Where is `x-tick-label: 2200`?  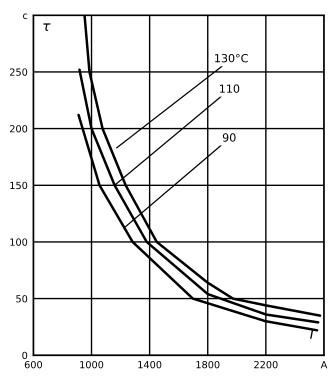 x-tick-label: 2200 is located at coordinates (266, 364).